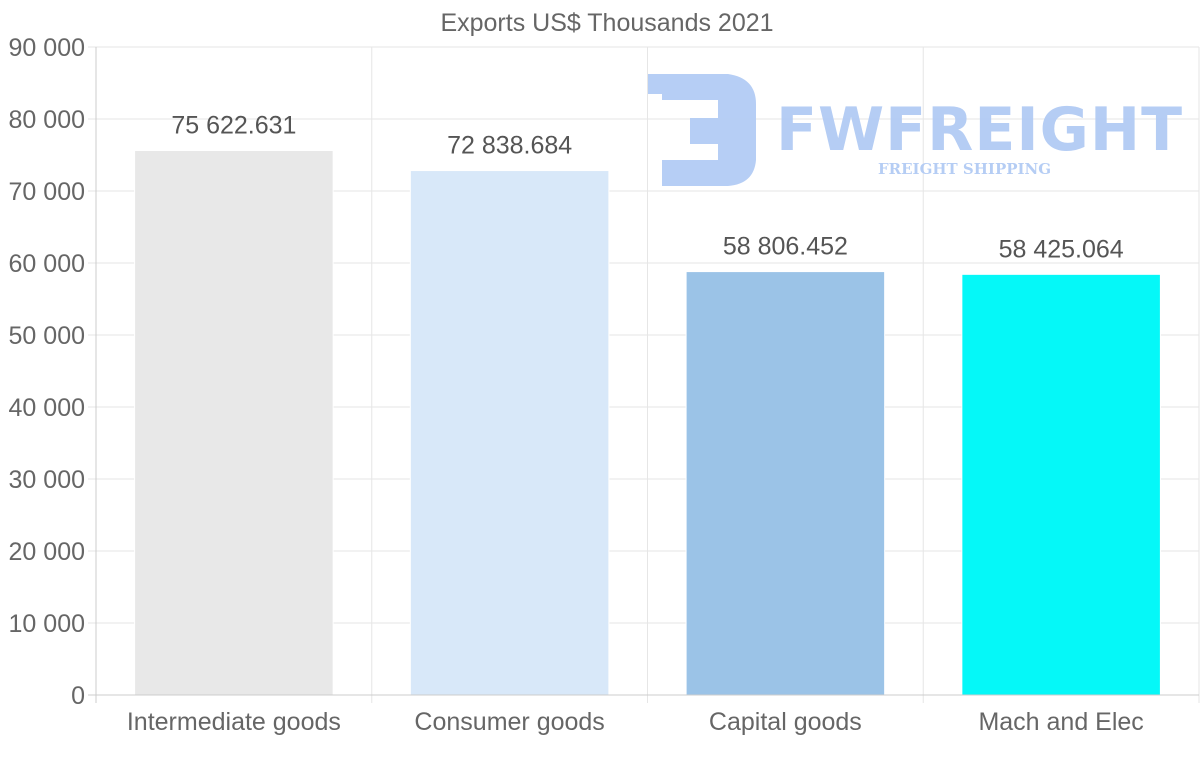  Describe the element at coordinates (47, 48) in the screenshot. I see `y-tick-label: 90 000` at that location.